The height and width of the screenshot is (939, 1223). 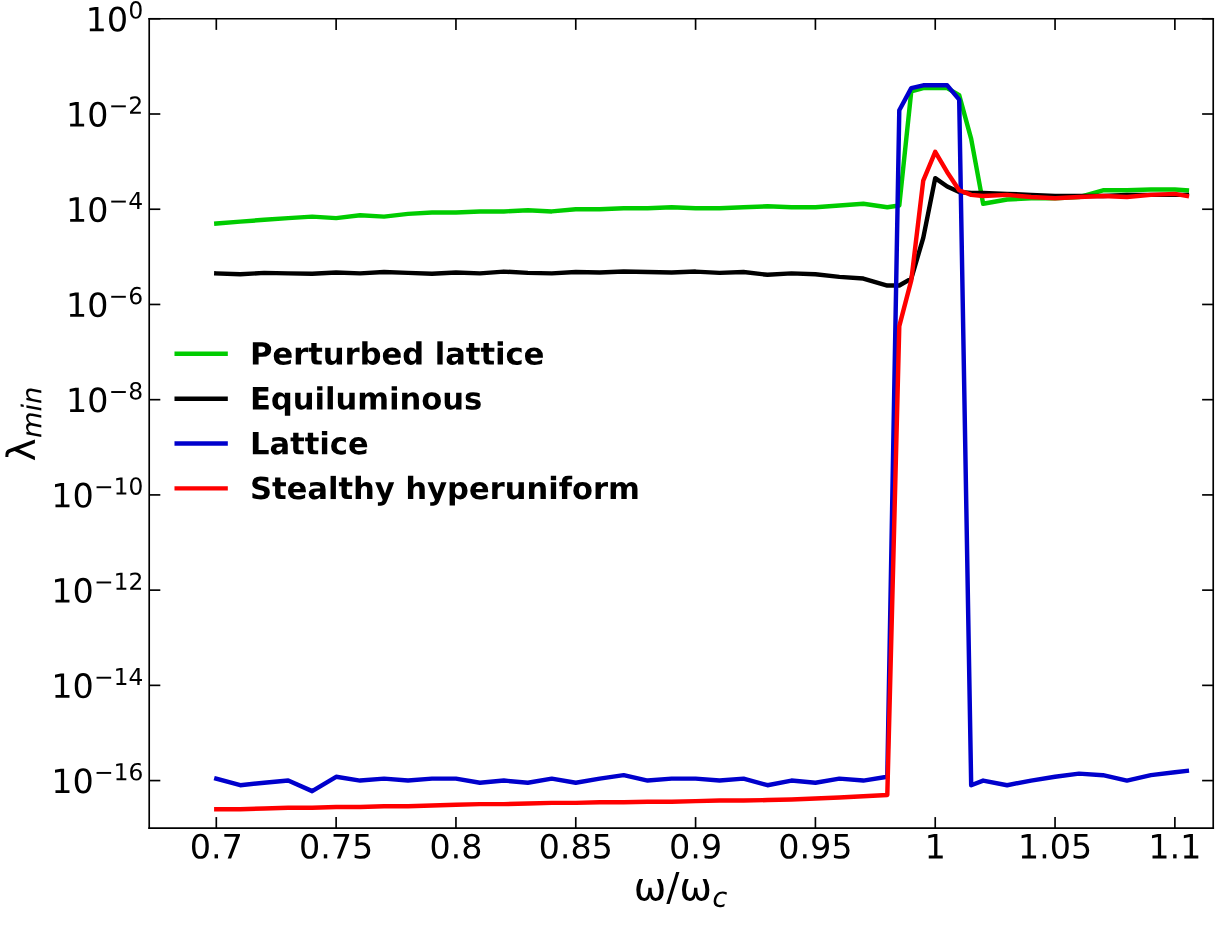 What do you see at coordinates (456, 846) in the screenshot?
I see `x-tick-label: 0.8` at bounding box center [456, 846].